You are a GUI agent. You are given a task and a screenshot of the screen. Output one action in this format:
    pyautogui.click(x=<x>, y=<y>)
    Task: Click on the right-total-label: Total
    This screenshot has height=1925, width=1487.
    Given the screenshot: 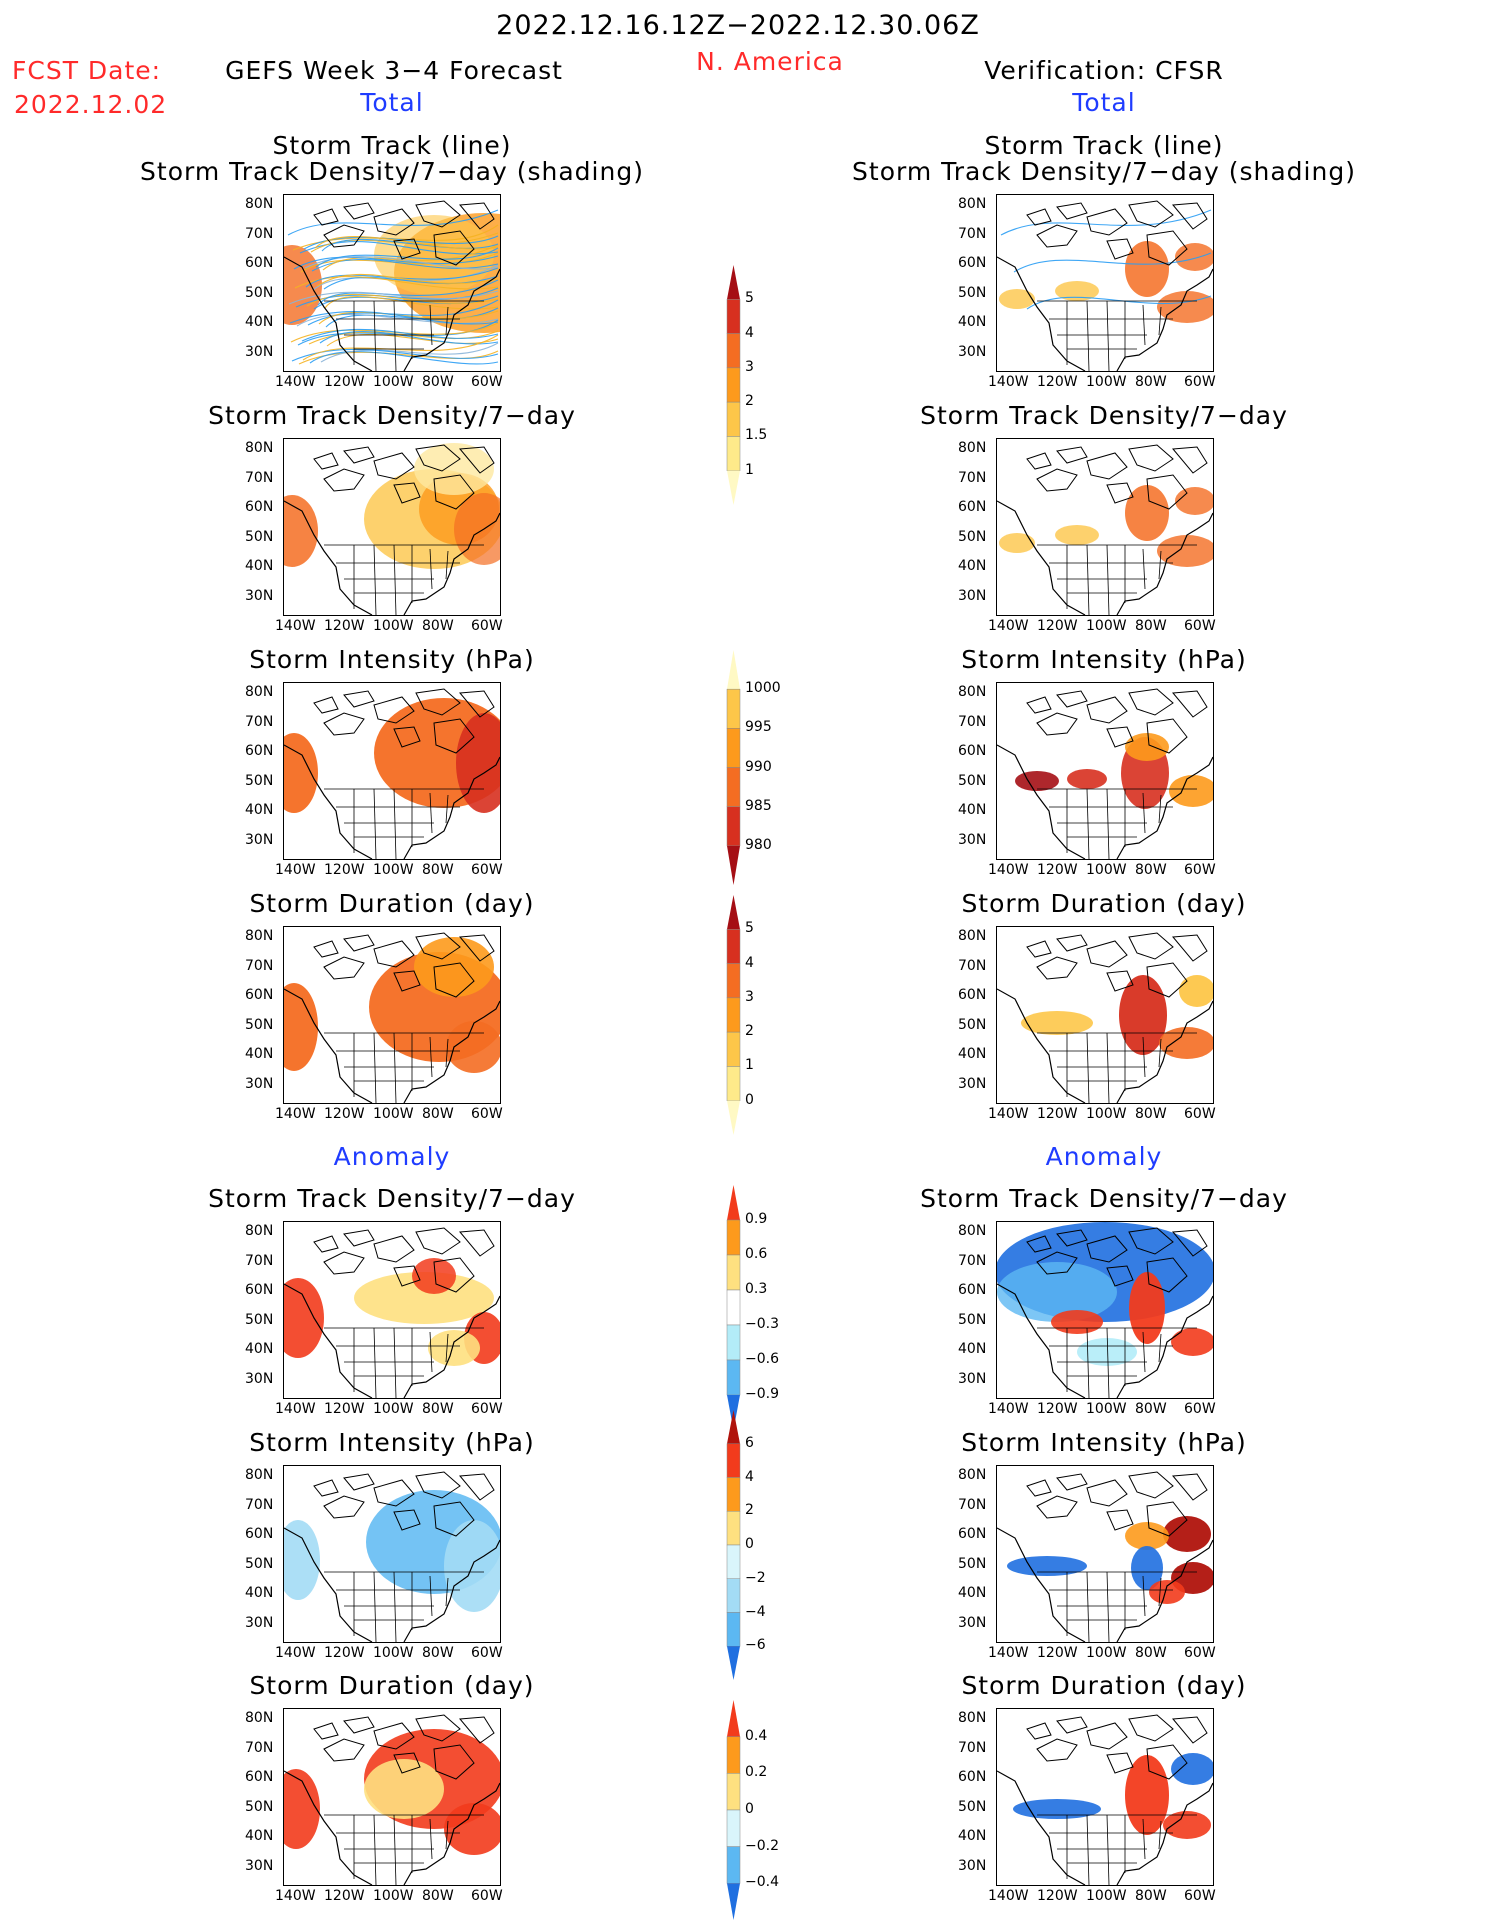 What is the action you would take?
    pyautogui.click(x=1104, y=102)
    